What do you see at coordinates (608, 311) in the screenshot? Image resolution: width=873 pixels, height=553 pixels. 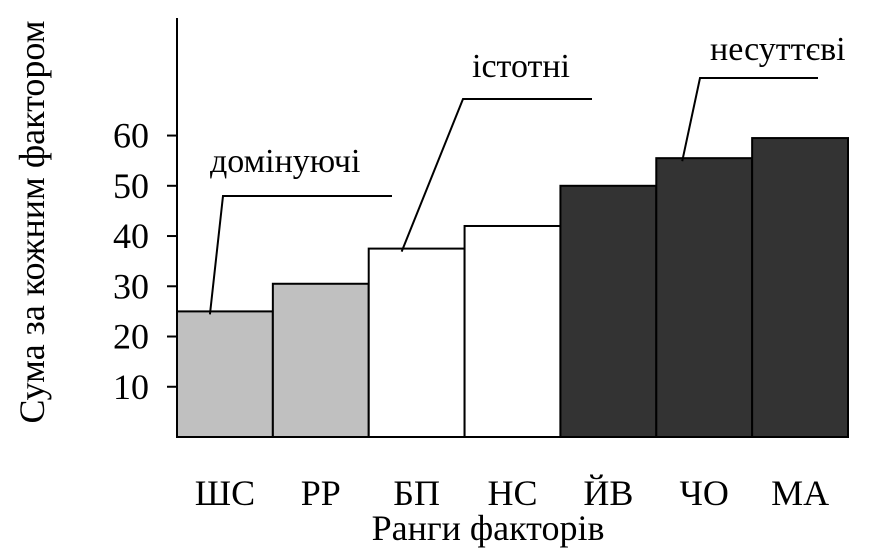 I see `bar-ЙВ` at bounding box center [608, 311].